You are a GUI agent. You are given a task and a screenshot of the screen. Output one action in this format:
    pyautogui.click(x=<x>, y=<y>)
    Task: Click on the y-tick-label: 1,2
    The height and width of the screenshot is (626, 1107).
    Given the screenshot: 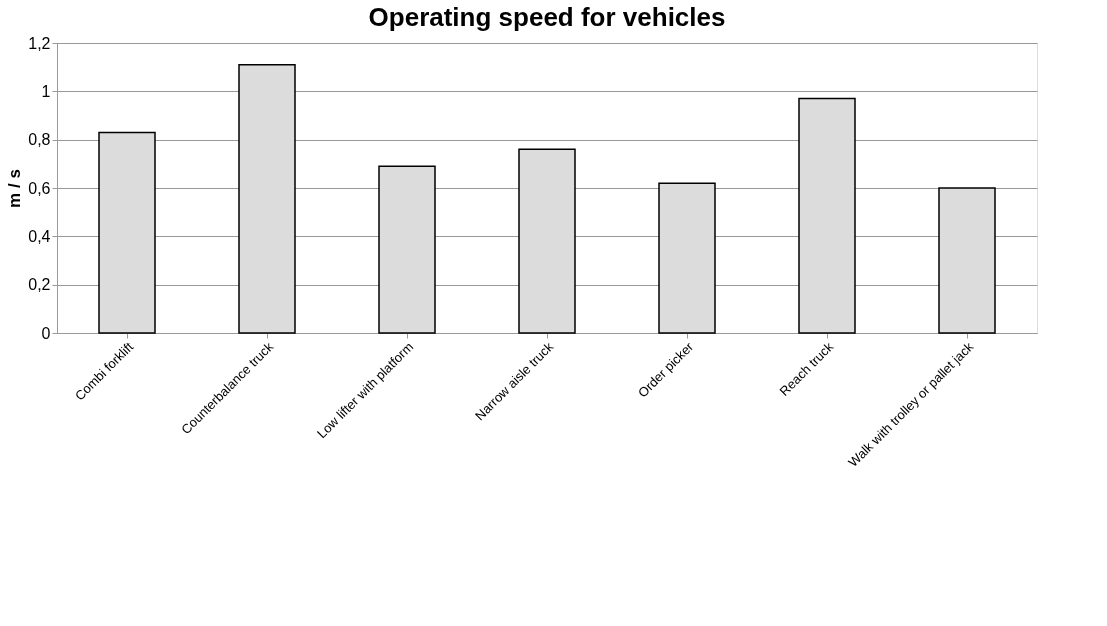 What is the action you would take?
    pyautogui.click(x=39, y=43)
    